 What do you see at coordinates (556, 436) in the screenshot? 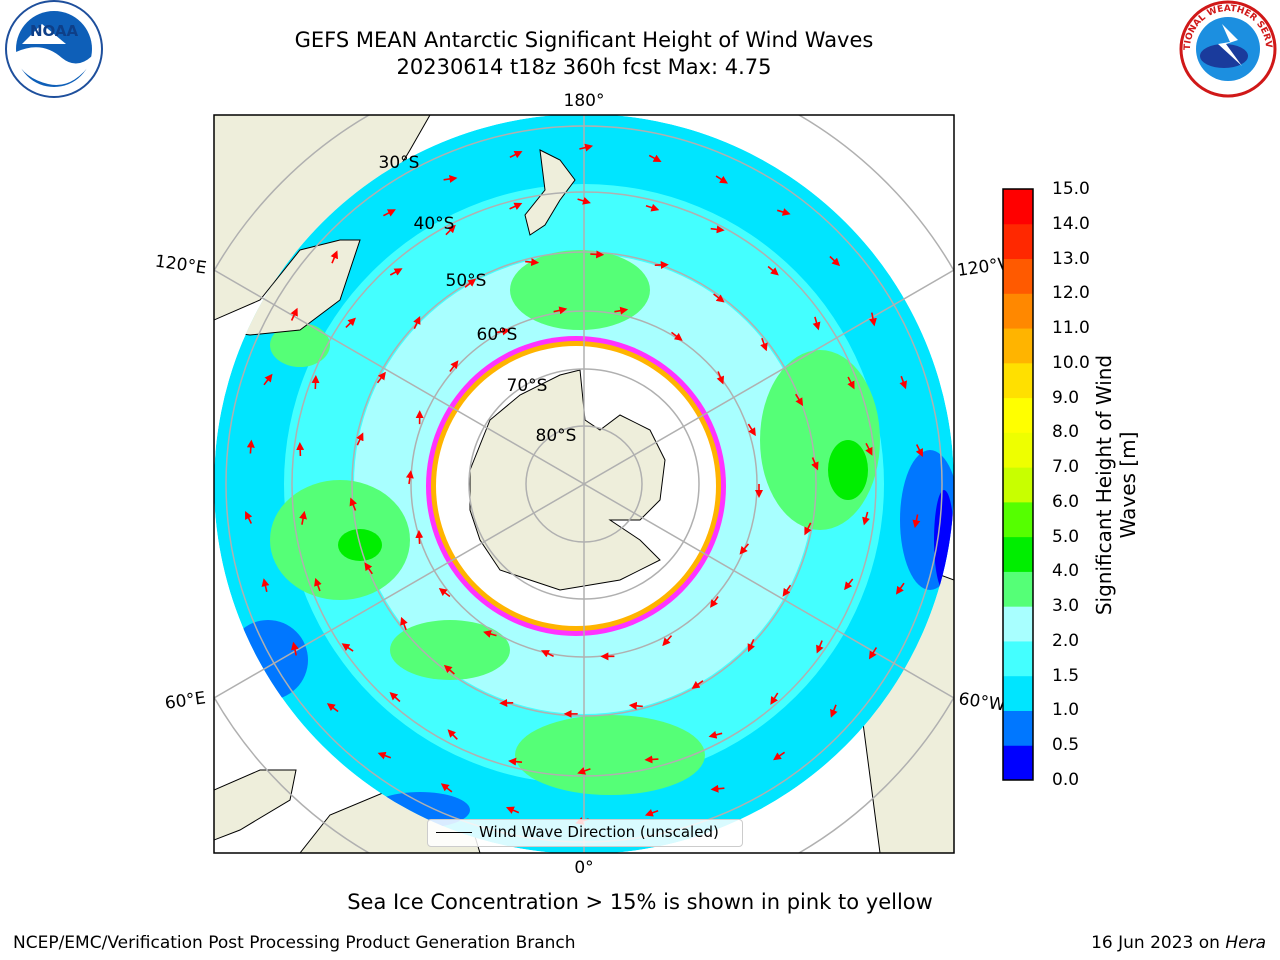
I see `lat-label-80s: 80°S` at bounding box center [556, 436].